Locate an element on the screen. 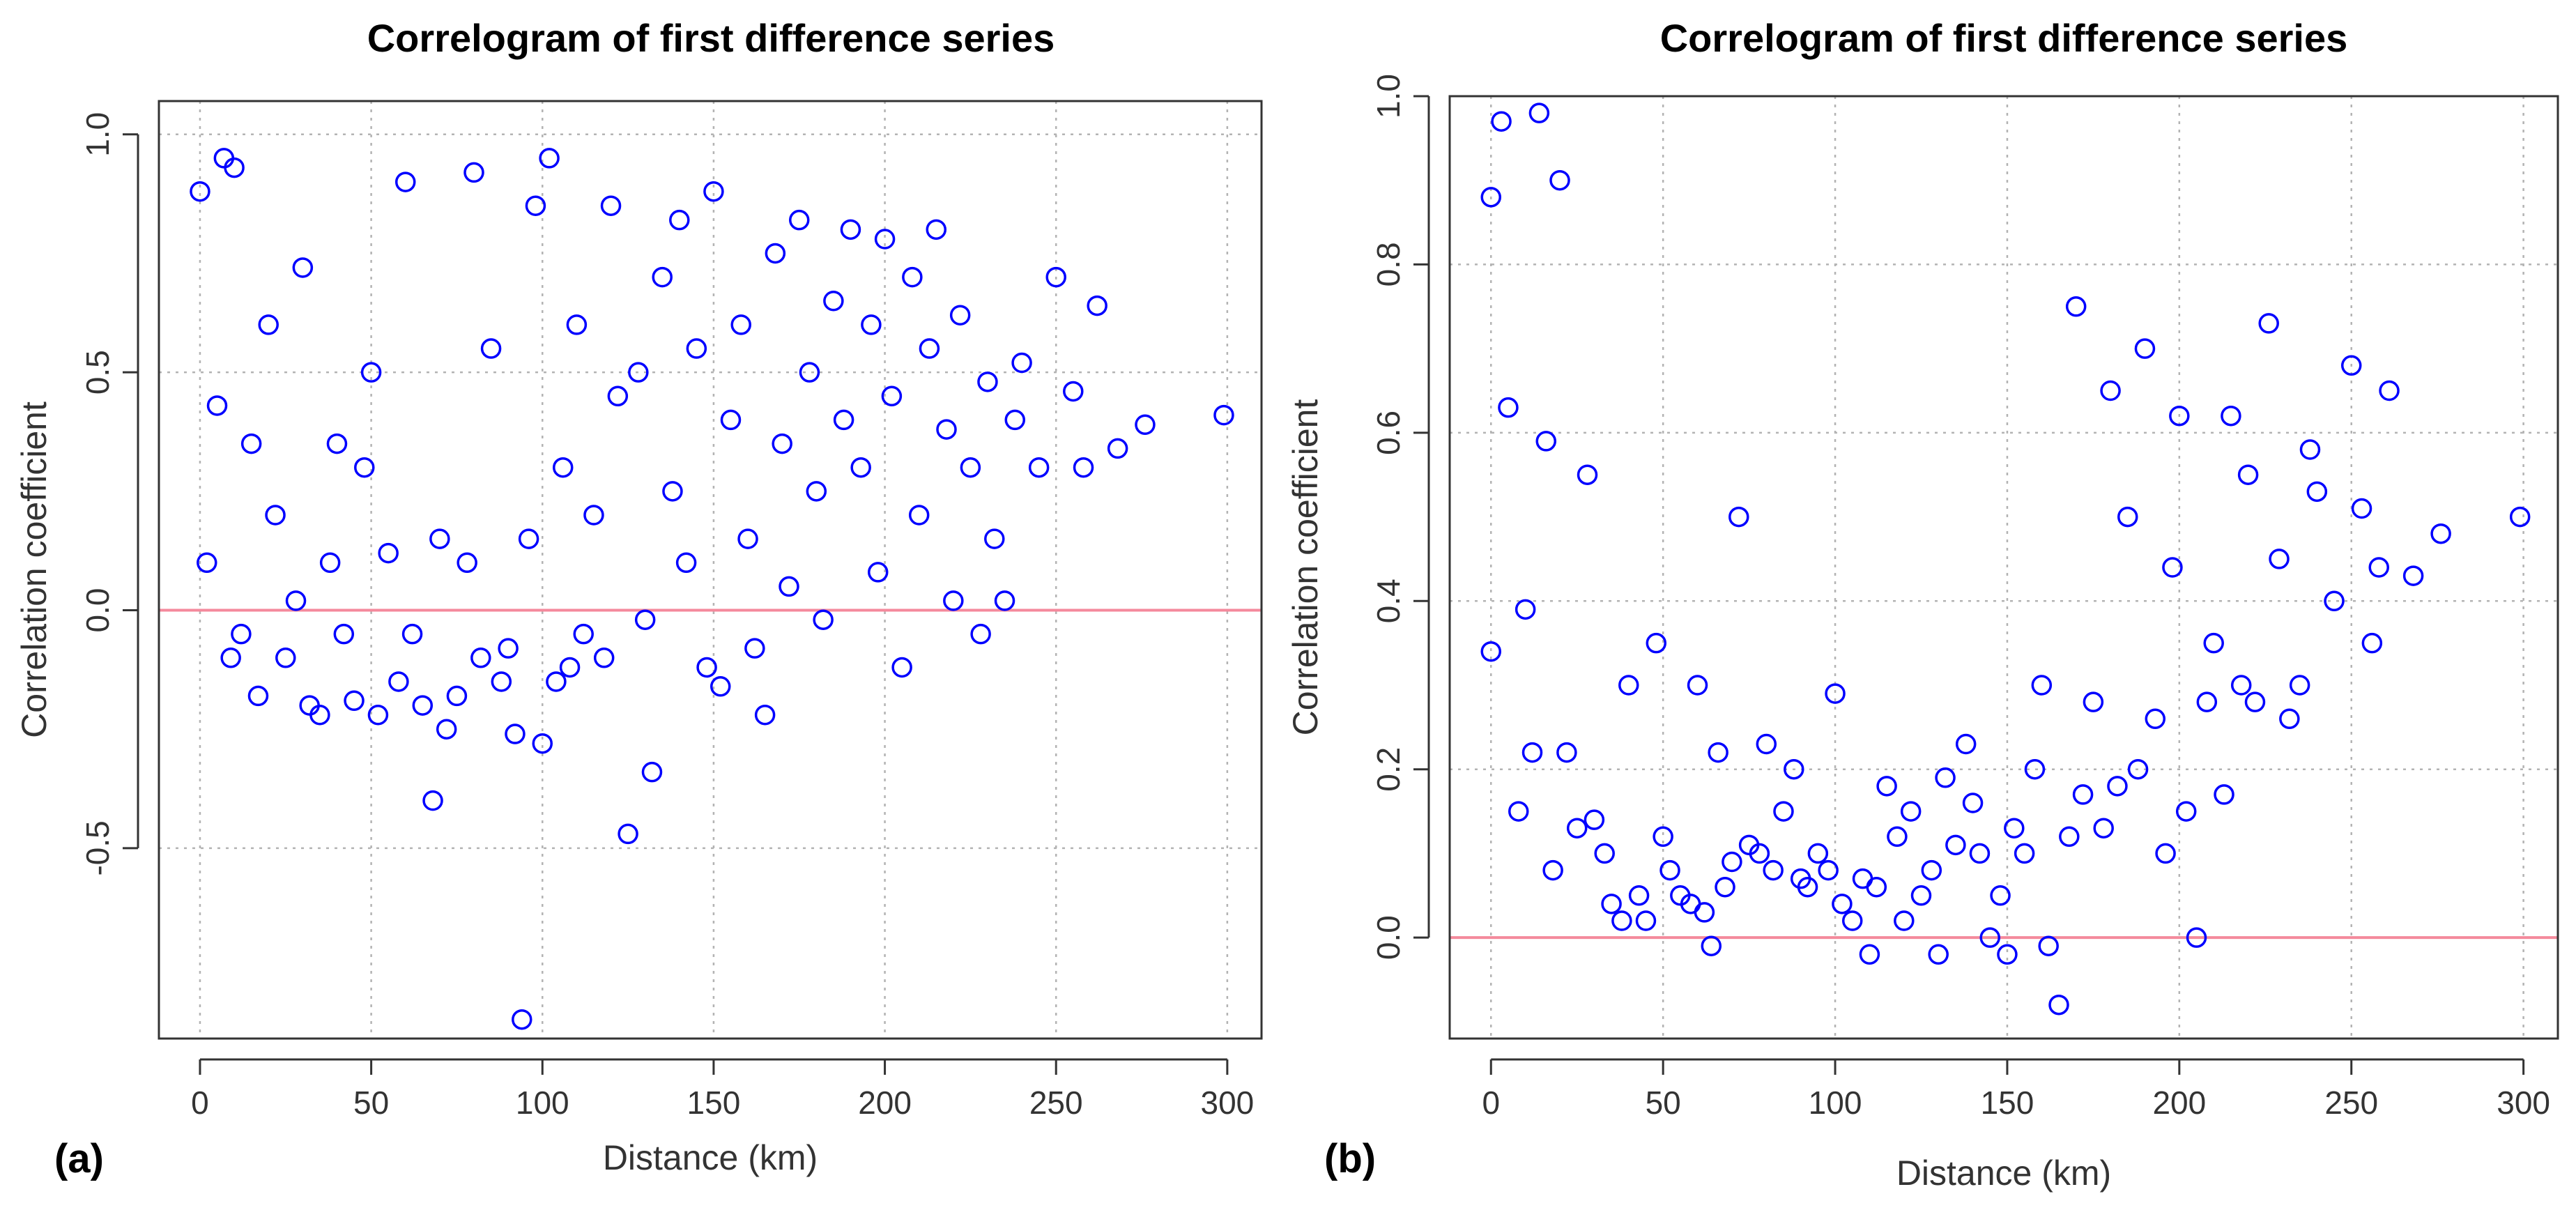  y-tick-label: 1.0 is located at coordinates (1388, 96).